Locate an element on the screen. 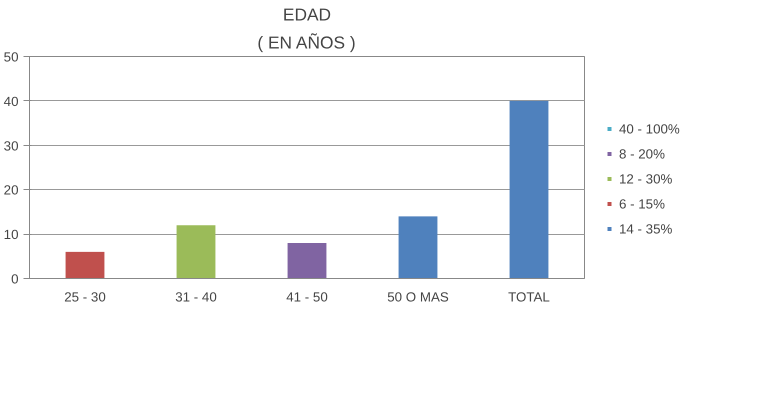 Image resolution: width=773 pixels, height=404 pixels. x-tick-label: 50 O MAS is located at coordinates (418, 297).